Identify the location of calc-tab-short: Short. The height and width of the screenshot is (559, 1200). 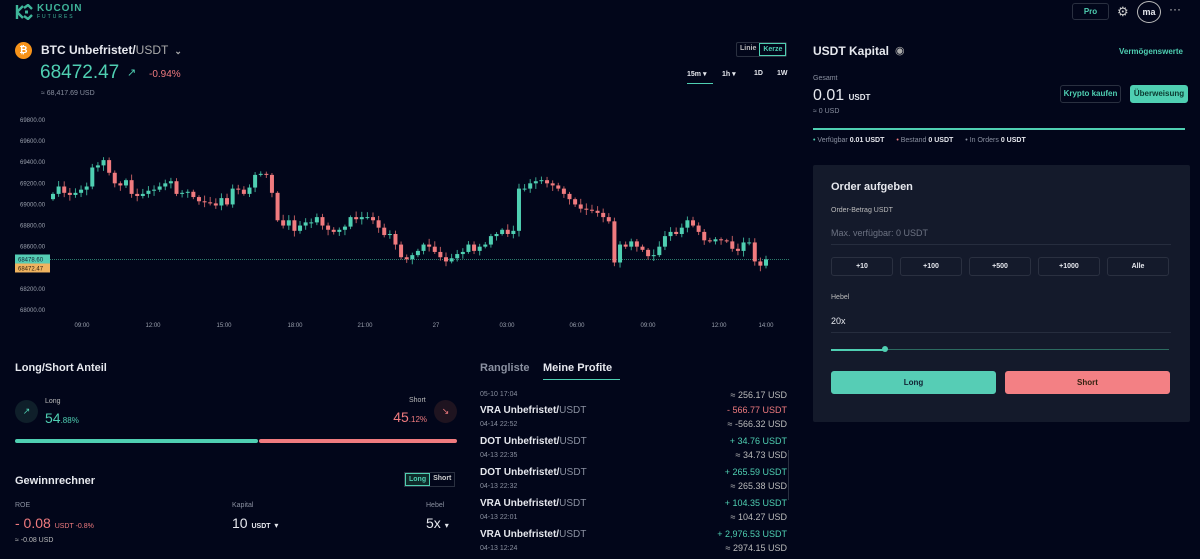
(442, 478).